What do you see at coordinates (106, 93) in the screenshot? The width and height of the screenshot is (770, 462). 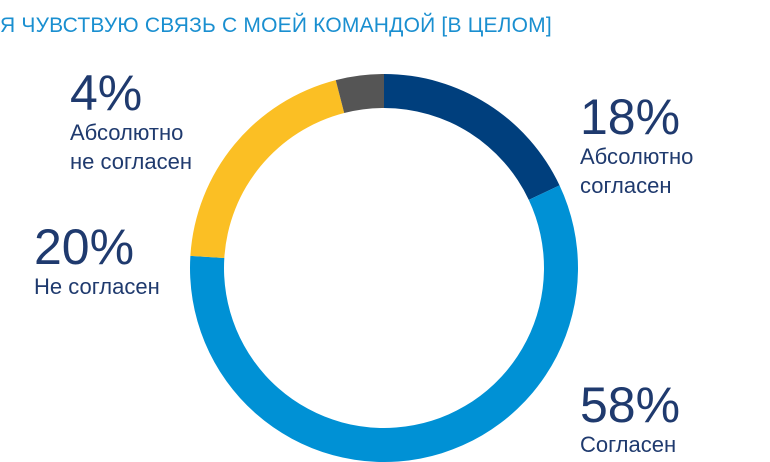 I see `slice-value: 4%` at bounding box center [106, 93].